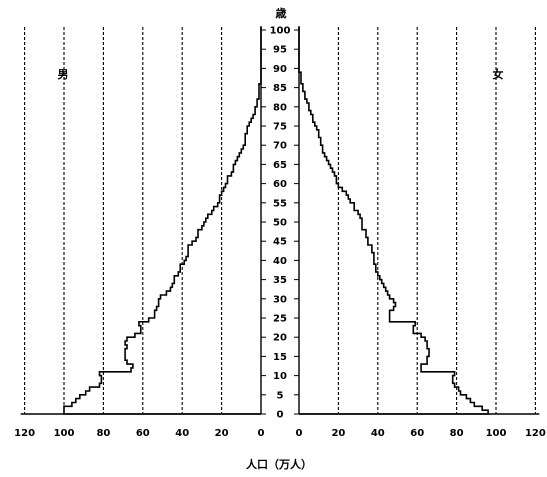 This screenshot has width=547, height=477. What do you see at coordinates (261, 433) in the screenshot?
I see `x-tick-label-male: 0` at bounding box center [261, 433].